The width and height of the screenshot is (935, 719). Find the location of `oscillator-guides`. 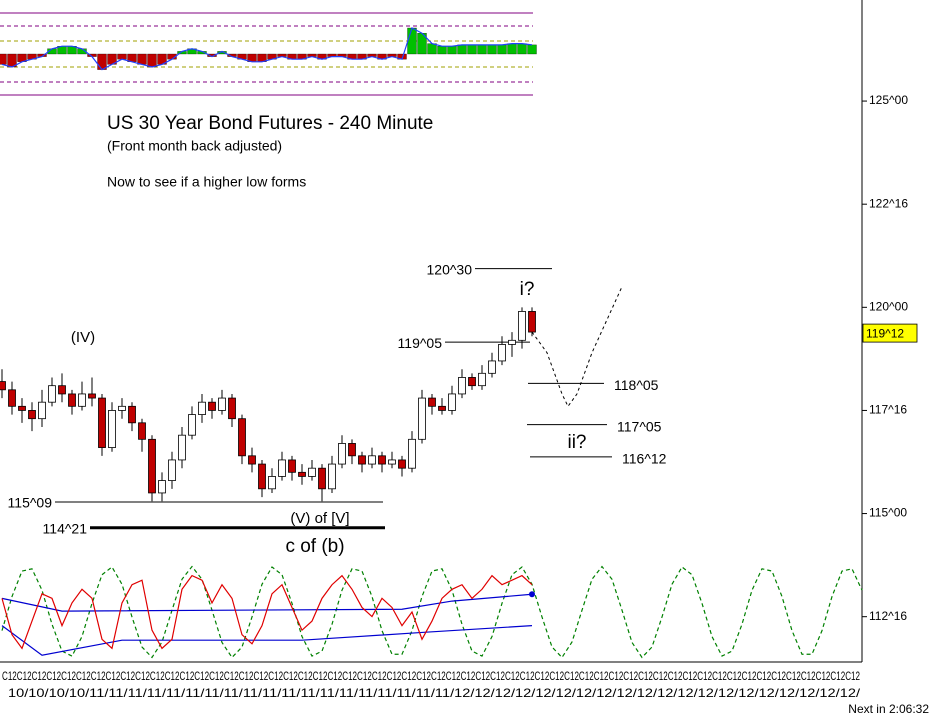

oscillator-guides is located at coordinates (266, 54).